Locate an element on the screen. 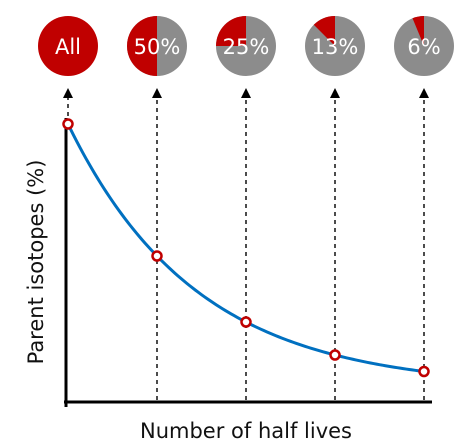 The image size is (458, 445). pie-label: 13% is located at coordinates (335, 47).